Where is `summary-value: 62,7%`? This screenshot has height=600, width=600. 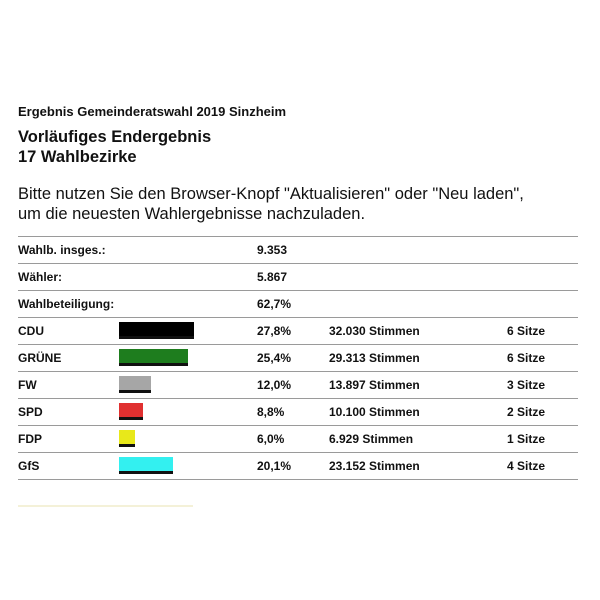
summary-value: 62,7% is located at coordinates (274, 304).